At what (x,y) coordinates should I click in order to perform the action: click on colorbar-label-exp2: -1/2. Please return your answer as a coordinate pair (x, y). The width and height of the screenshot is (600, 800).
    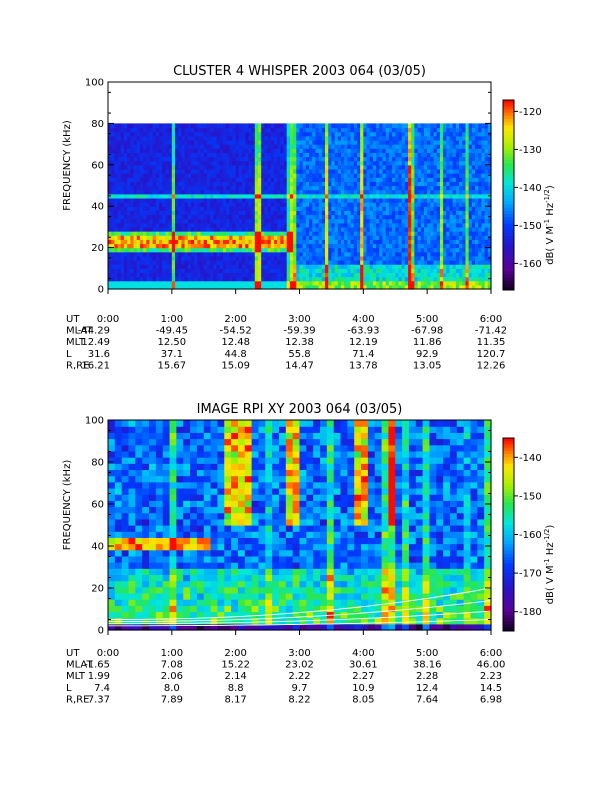
    Looking at the image, I should click on (547, 196).